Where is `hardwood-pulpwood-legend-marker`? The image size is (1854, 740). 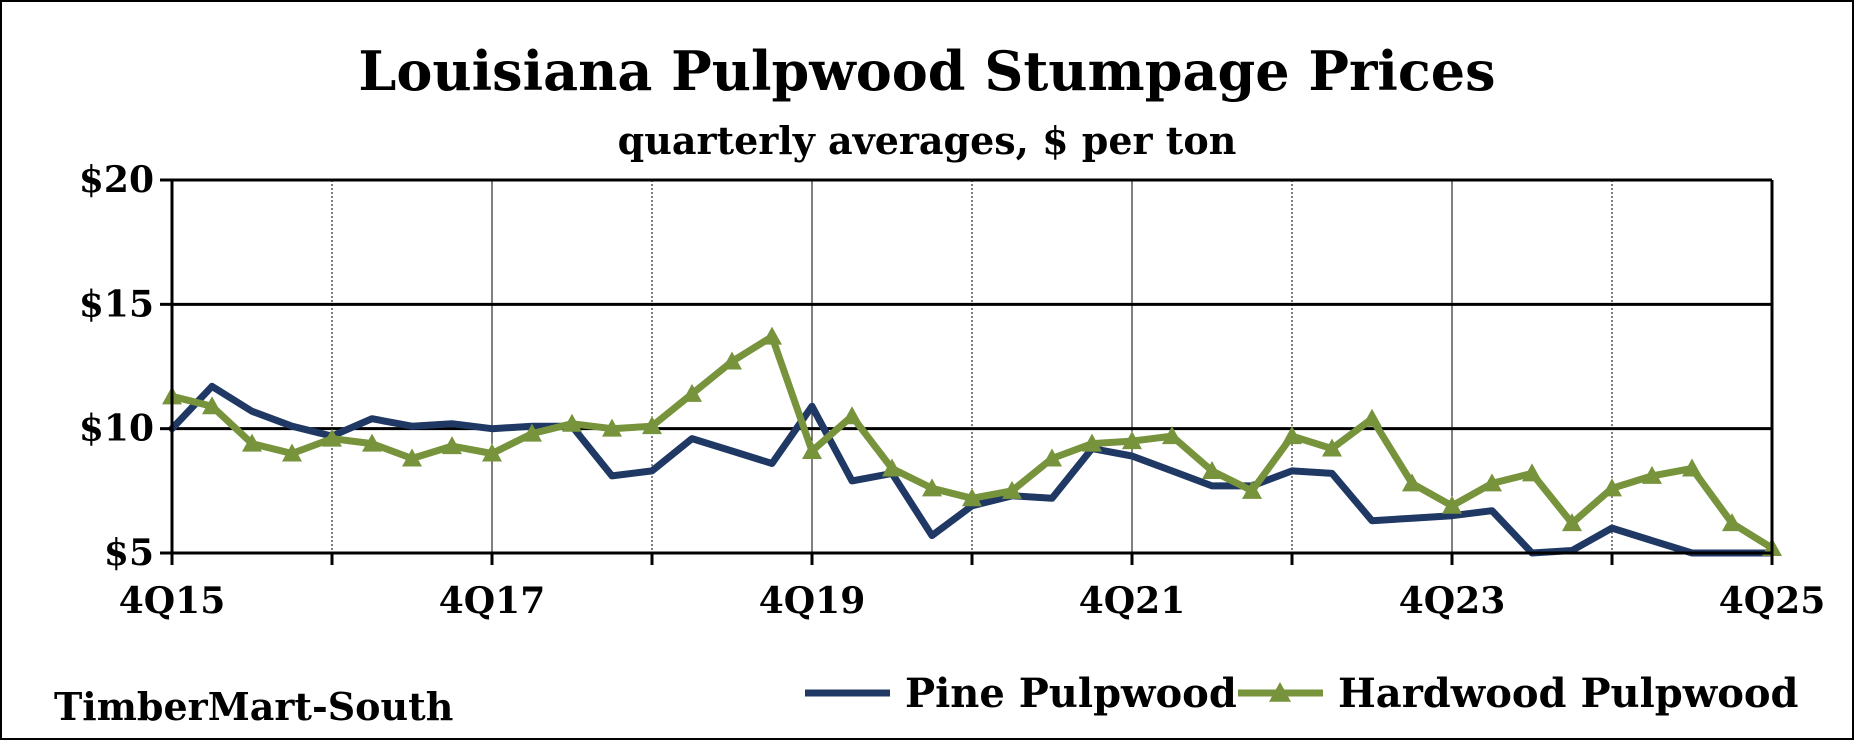 hardwood-pulpwood-legend-marker is located at coordinates (1280, 692).